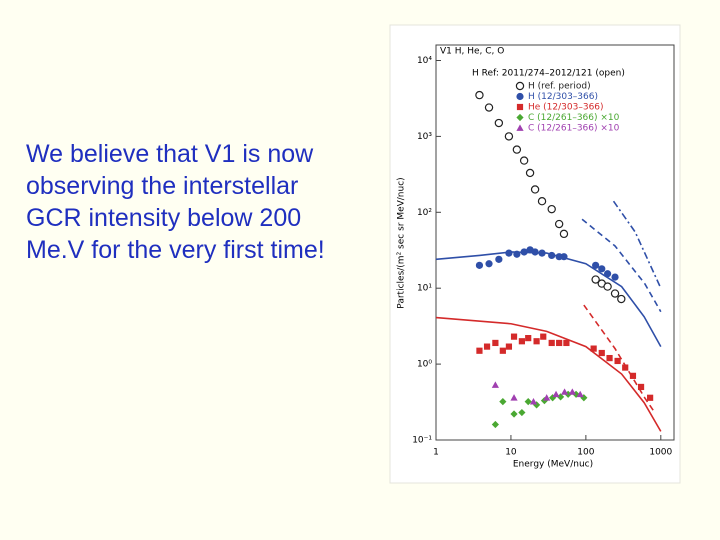 Image resolution: width=720 pixels, height=540 pixels. What do you see at coordinates (424, 365) in the screenshot?
I see `y-tick-label: 10⁰` at bounding box center [424, 365].